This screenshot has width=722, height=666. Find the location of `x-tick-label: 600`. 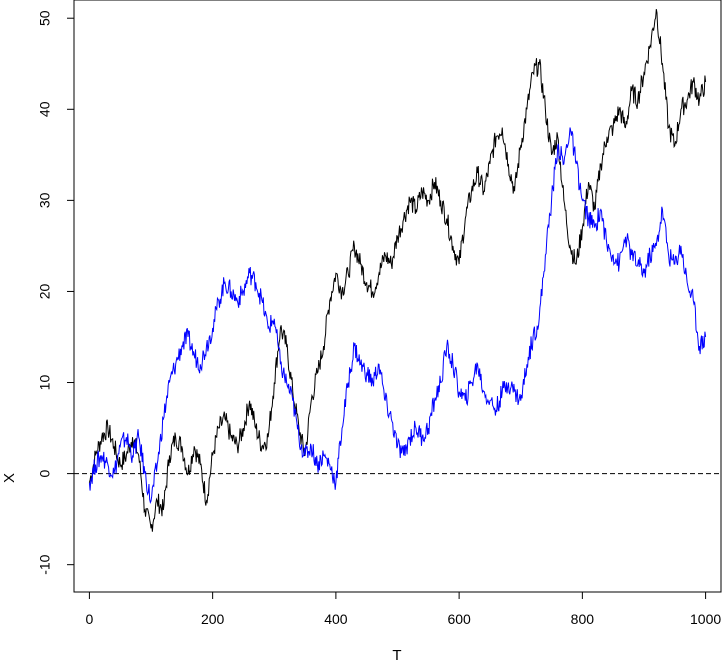

x-tick-label: 600 is located at coordinates (459, 619).